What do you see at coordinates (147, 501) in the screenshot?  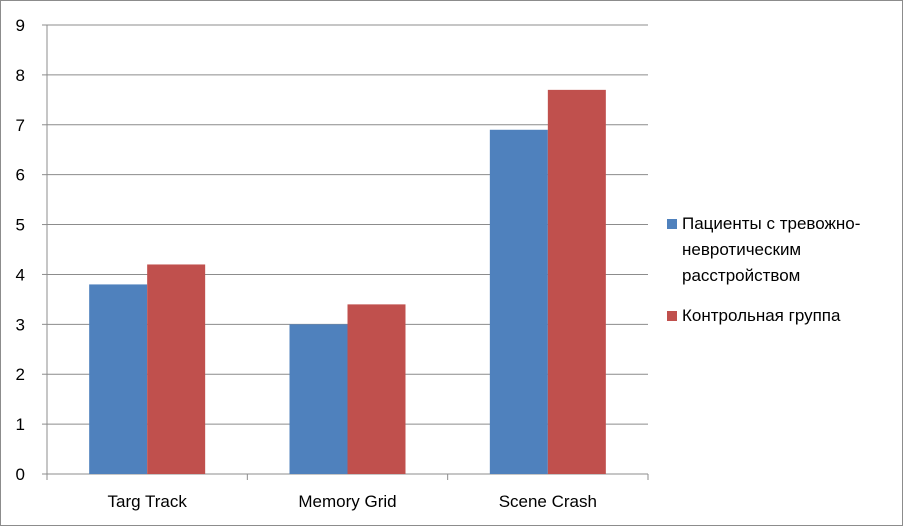 I see `x-tick-label: Targ Track` at bounding box center [147, 501].